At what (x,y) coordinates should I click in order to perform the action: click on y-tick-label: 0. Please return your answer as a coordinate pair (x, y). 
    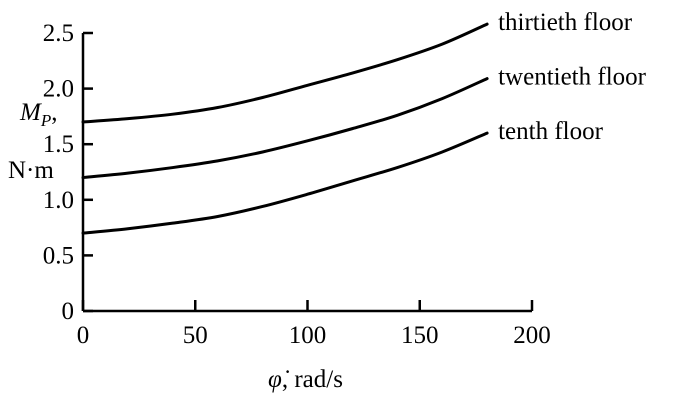
    Looking at the image, I should click on (68, 311).